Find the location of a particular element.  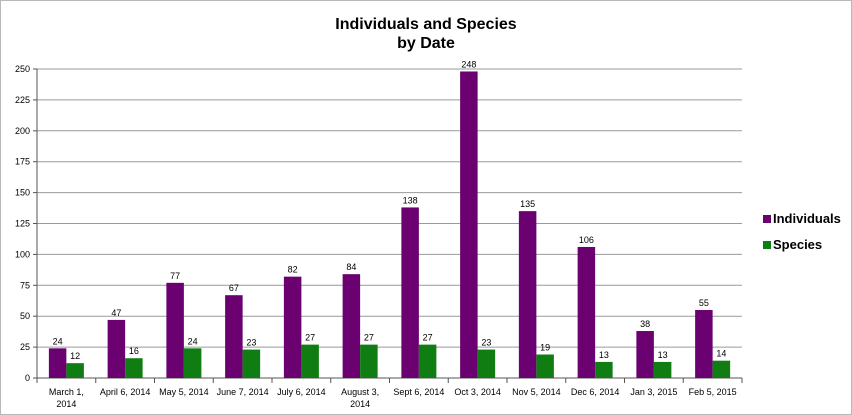

data-label-species-10: 13 is located at coordinates (663, 355).